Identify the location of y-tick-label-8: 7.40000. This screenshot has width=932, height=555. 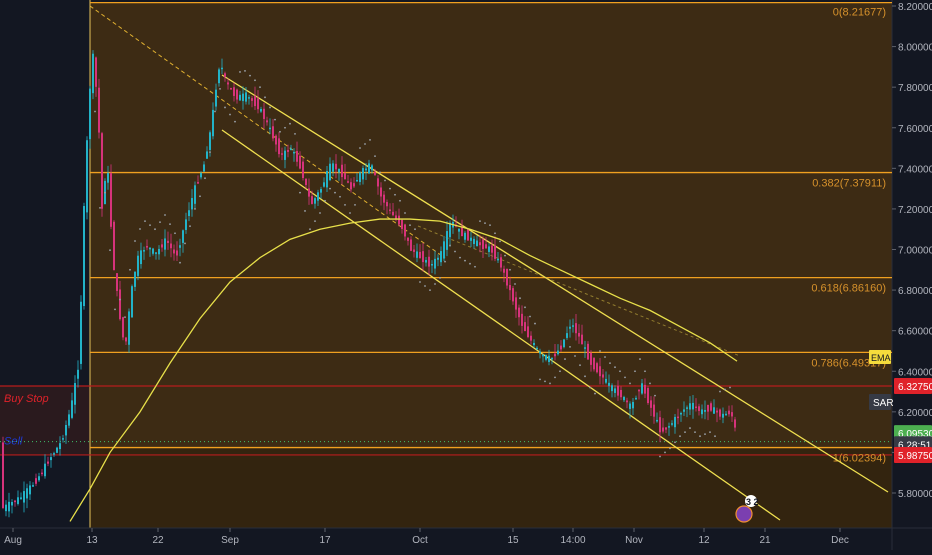
(915, 169).